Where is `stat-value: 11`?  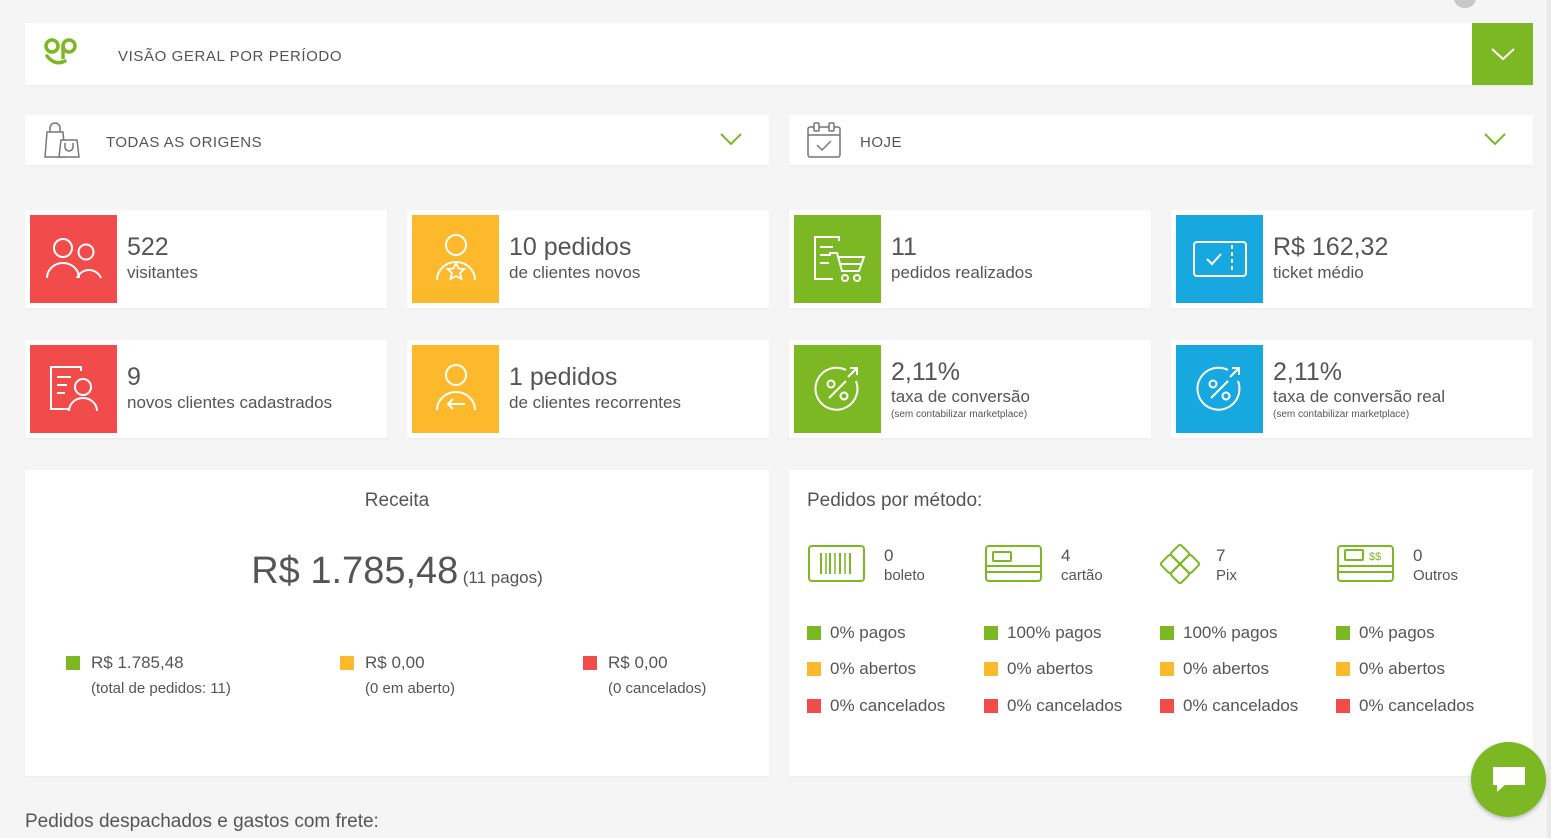
stat-value: 11 is located at coordinates (904, 247).